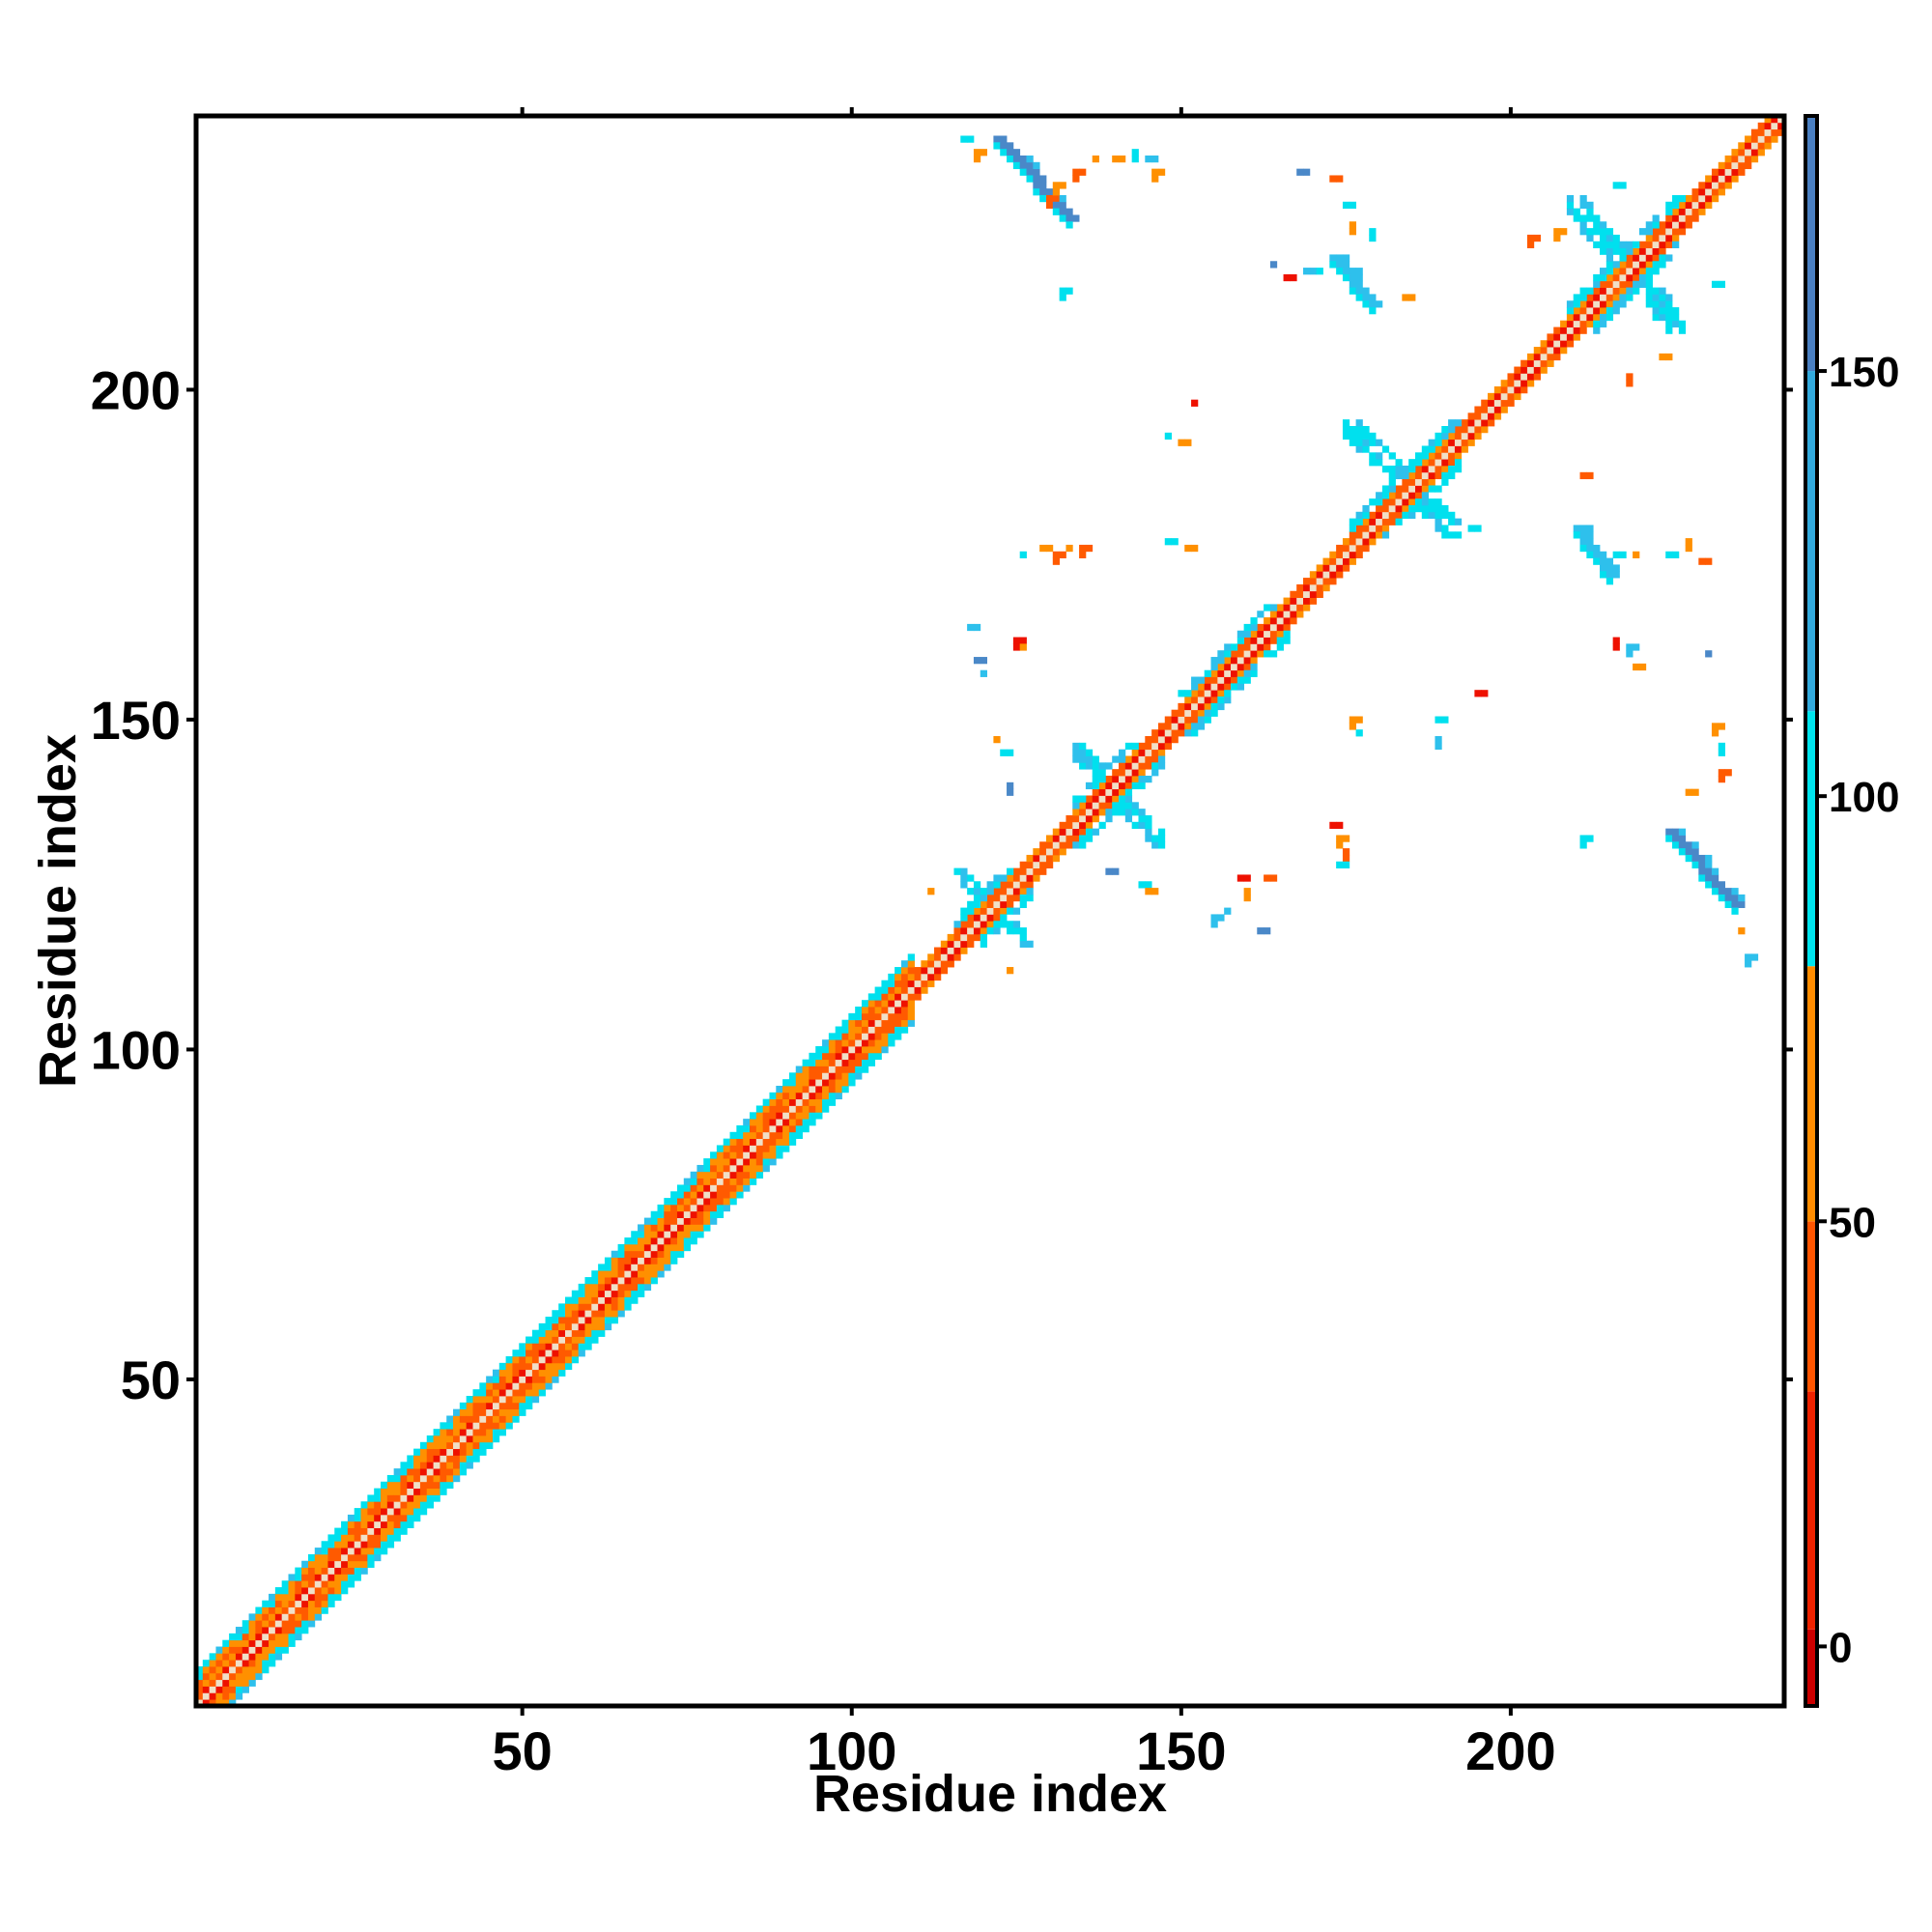 The height and width of the screenshot is (1932, 1932). Describe the element at coordinates (1510, 1750) in the screenshot. I see `x-tick-label: 200` at that location.